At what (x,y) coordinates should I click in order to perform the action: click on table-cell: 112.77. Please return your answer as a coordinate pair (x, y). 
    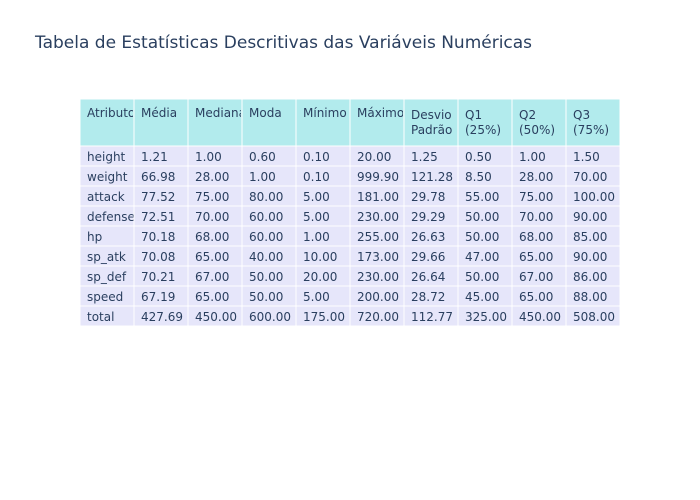
    Looking at the image, I should click on (432, 317).